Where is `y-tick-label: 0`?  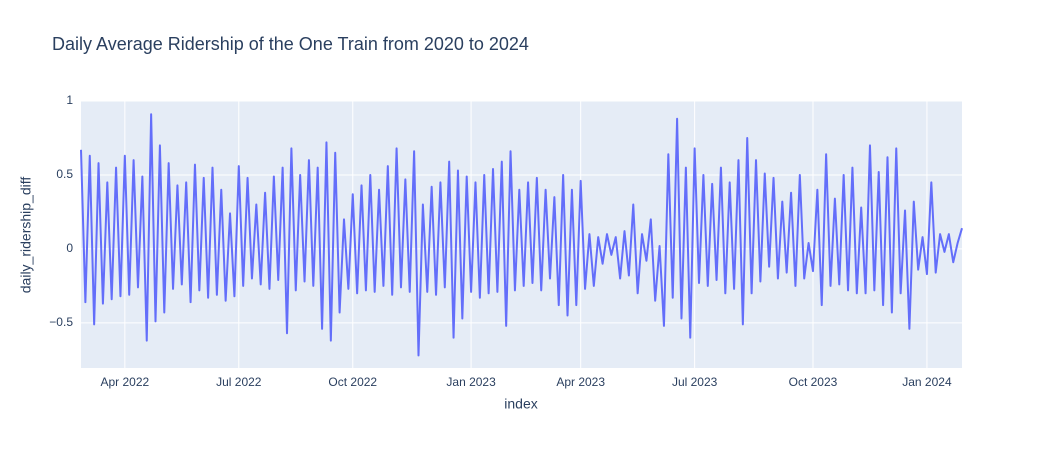 y-tick-label: 0 is located at coordinates (69, 248).